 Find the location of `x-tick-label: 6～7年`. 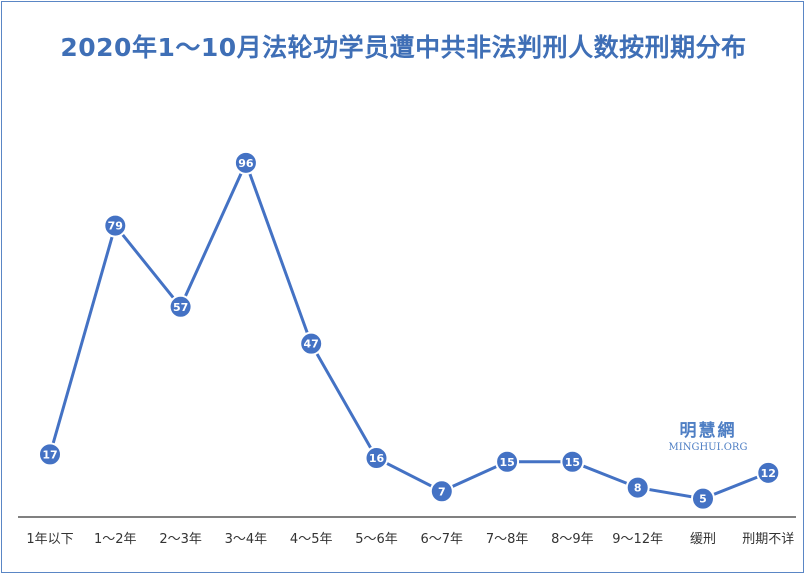

x-tick-label: 6～7年 is located at coordinates (442, 539).